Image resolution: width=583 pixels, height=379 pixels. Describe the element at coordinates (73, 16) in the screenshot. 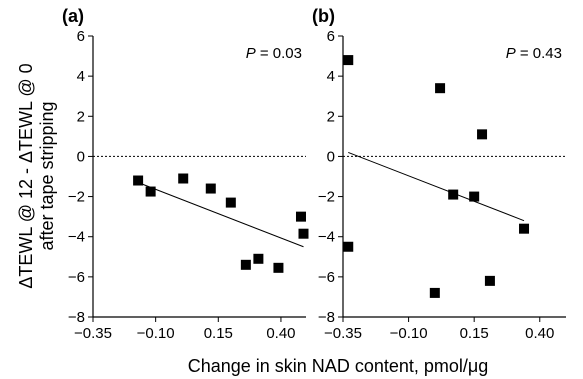

I see `panel-label: (a)` at that location.